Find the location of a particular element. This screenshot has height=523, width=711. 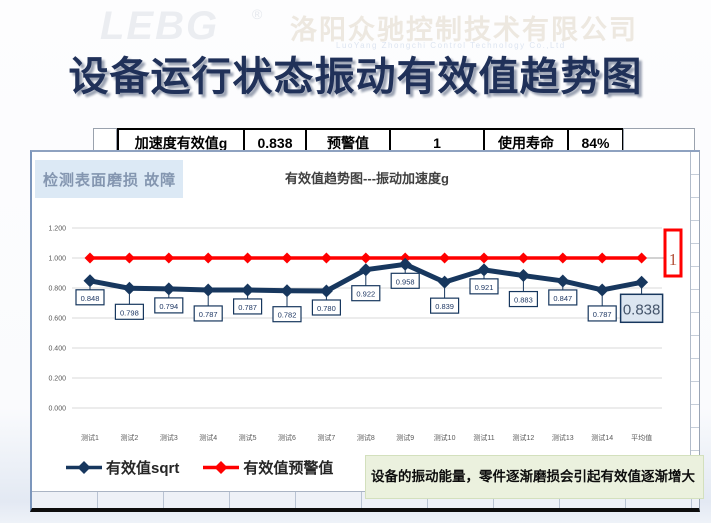

svg-text: 测试8 is located at coordinates (366, 437).